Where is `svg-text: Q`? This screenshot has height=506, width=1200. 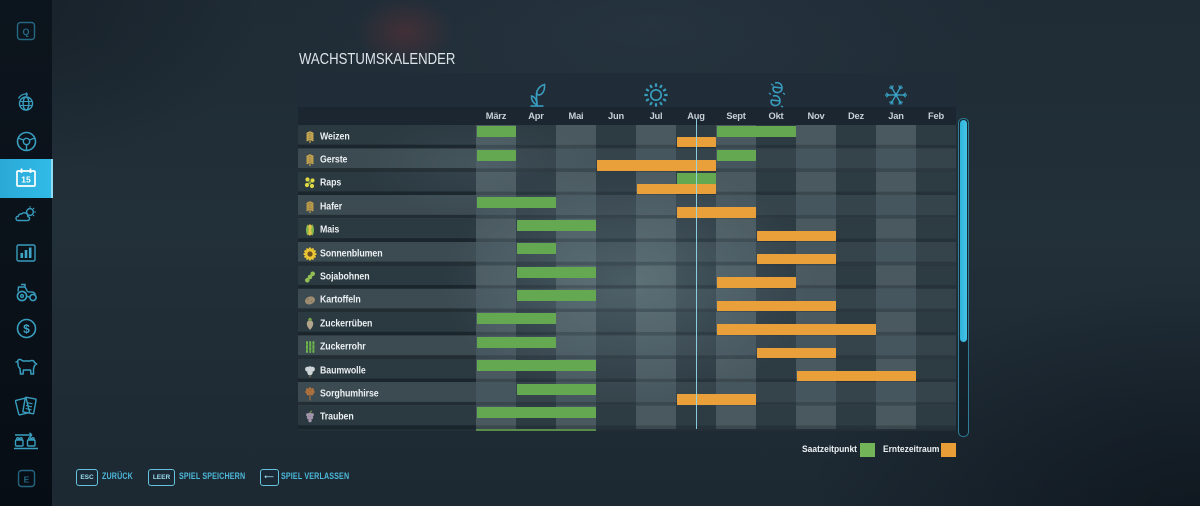
svg-text: Q is located at coordinates (25, 32).